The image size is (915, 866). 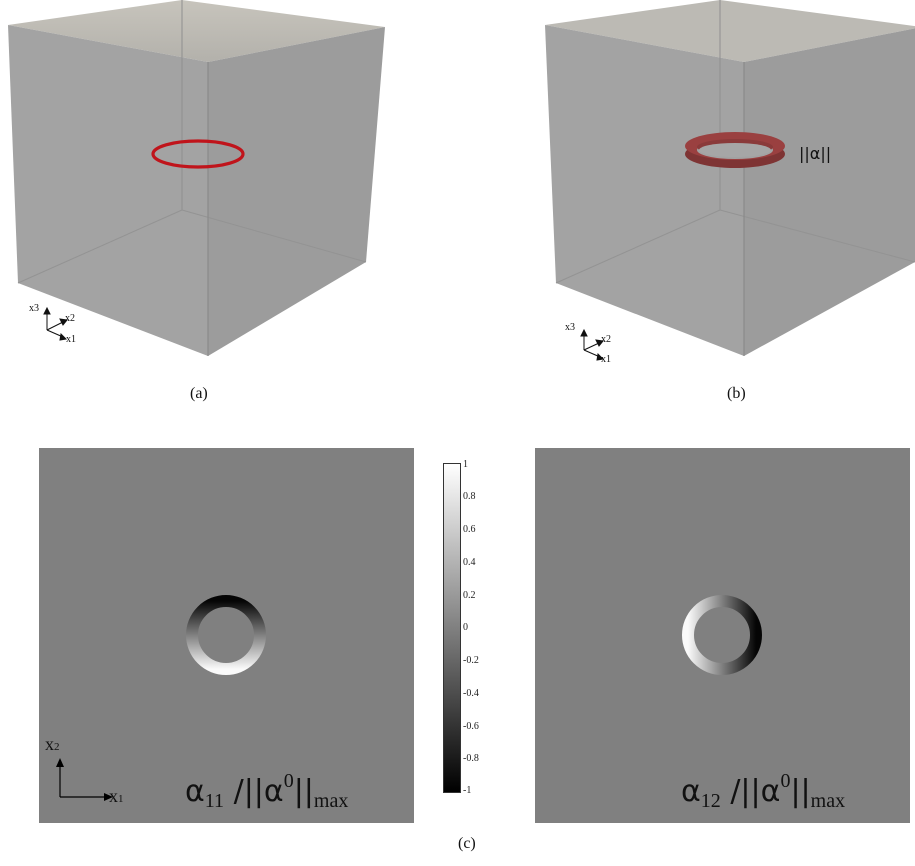 I want to click on colorbar-tick: 0.8, so click(x=469, y=496).